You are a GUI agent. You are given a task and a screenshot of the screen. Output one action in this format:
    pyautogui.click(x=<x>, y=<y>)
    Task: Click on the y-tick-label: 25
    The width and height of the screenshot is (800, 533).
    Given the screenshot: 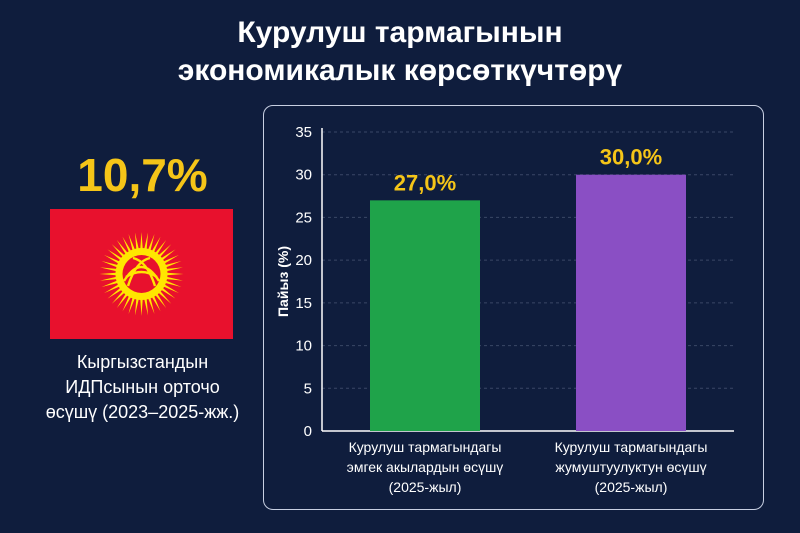 What is the action you would take?
    pyautogui.click(x=303, y=217)
    